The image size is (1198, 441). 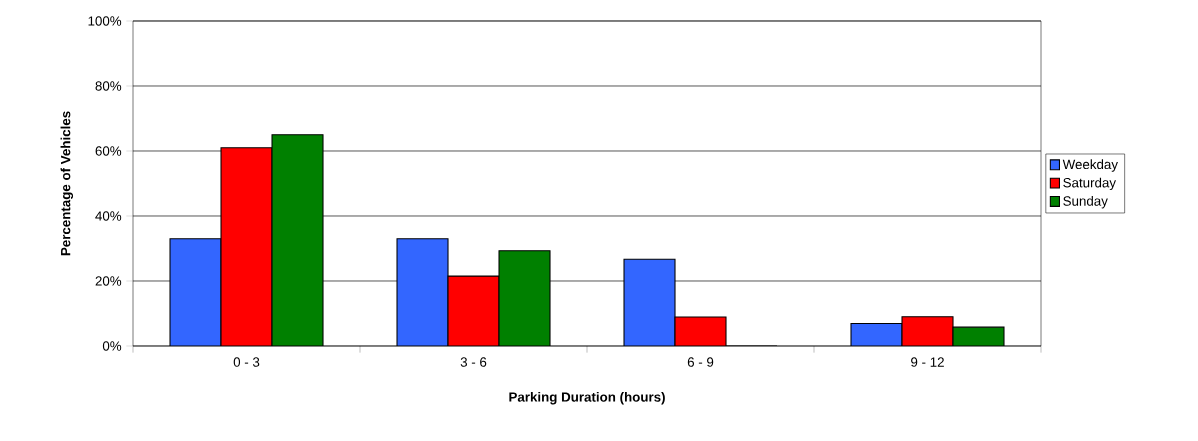 I want to click on y-tick-label: 60%, so click(x=108, y=151).